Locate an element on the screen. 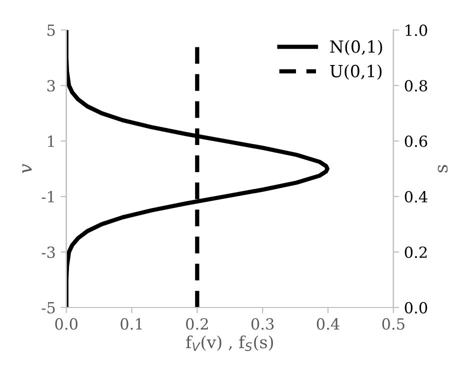 This screenshot has height=375, width=474. x-tick-label: 0.2 is located at coordinates (197, 324).